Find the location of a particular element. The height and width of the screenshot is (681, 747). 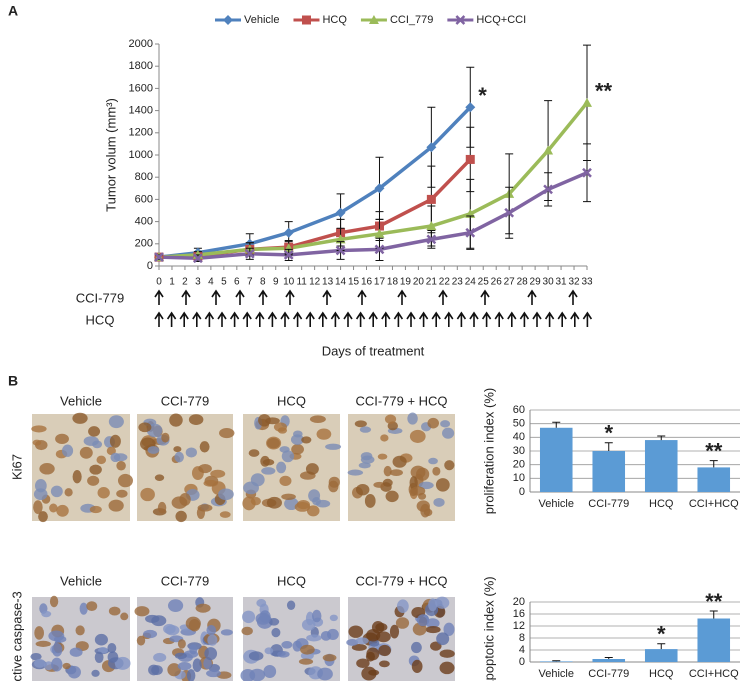

x-tick-label: 20 is located at coordinates (419, 282).